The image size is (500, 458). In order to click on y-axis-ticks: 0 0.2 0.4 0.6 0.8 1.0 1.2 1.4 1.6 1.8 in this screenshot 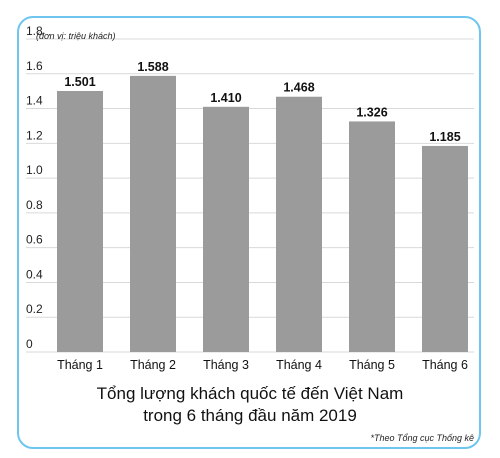, I will do `click(34, 187)`.